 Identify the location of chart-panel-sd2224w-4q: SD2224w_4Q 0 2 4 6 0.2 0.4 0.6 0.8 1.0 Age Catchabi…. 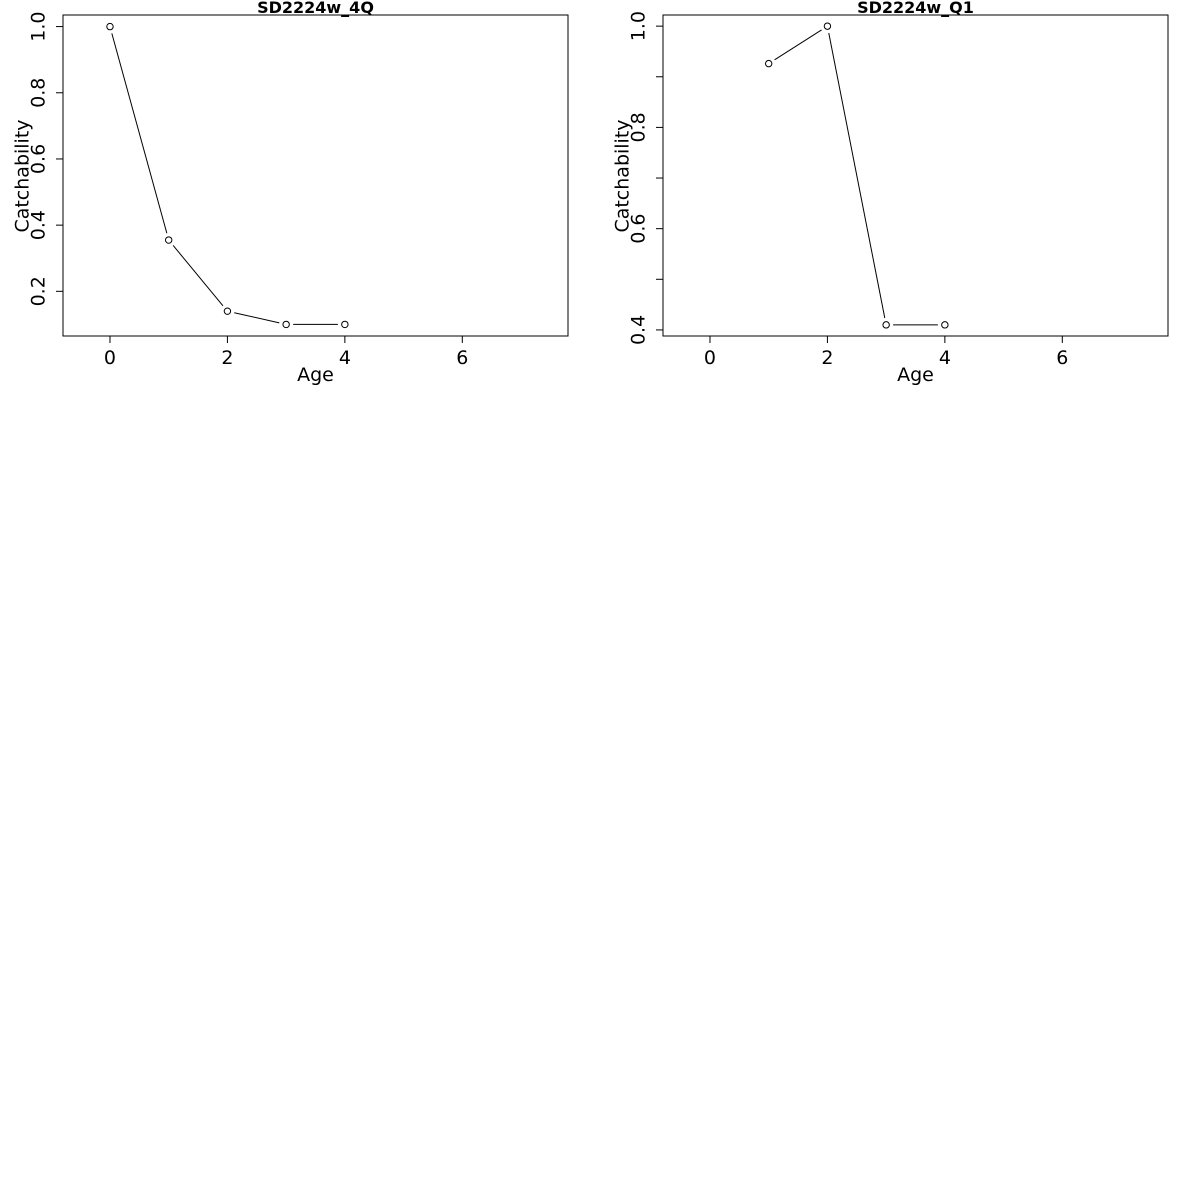
(290, 193).